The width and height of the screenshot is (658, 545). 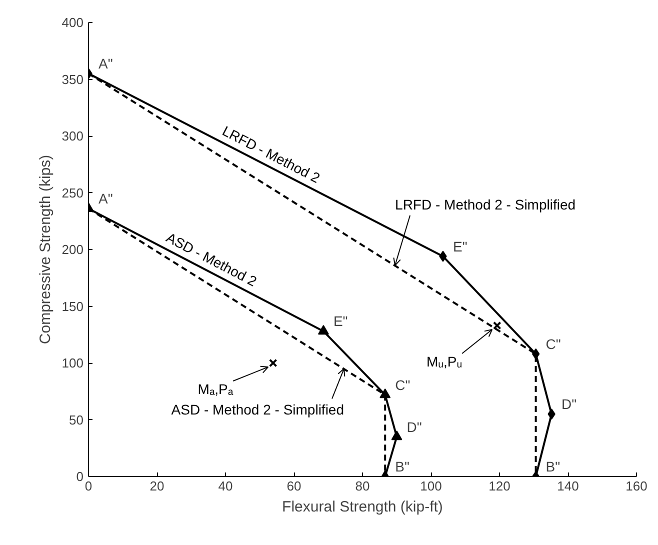 What do you see at coordinates (362, 486) in the screenshot?
I see `x-tick-label: 80` at bounding box center [362, 486].